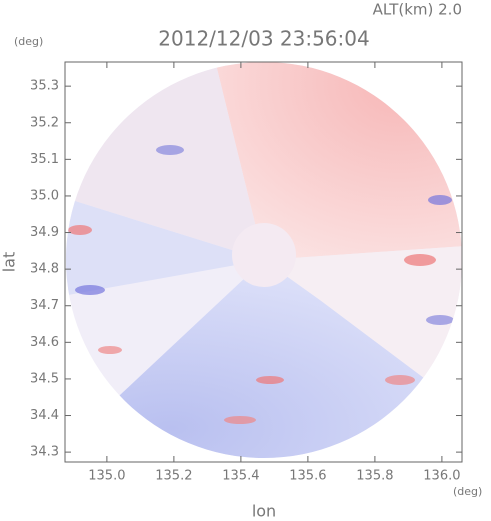 This screenshot has width=491, height=521. I want to click on x-tick-label: 135.4, so click(240, 476).